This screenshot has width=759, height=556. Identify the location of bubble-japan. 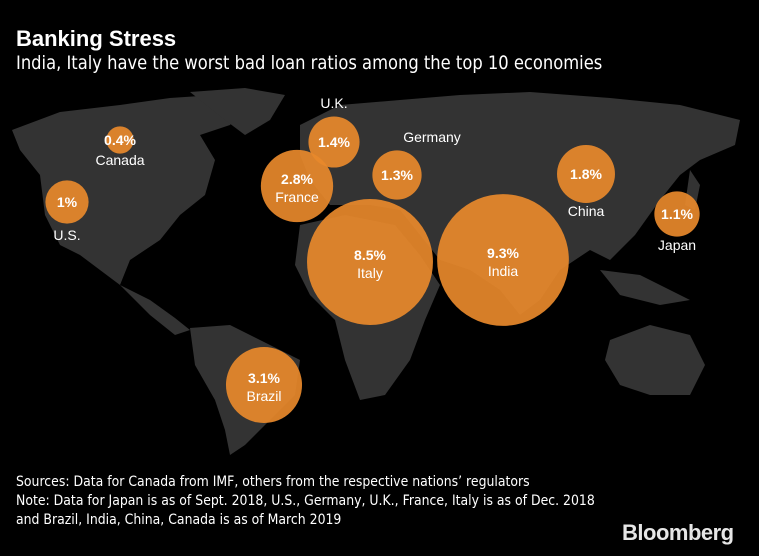
(677, 214).